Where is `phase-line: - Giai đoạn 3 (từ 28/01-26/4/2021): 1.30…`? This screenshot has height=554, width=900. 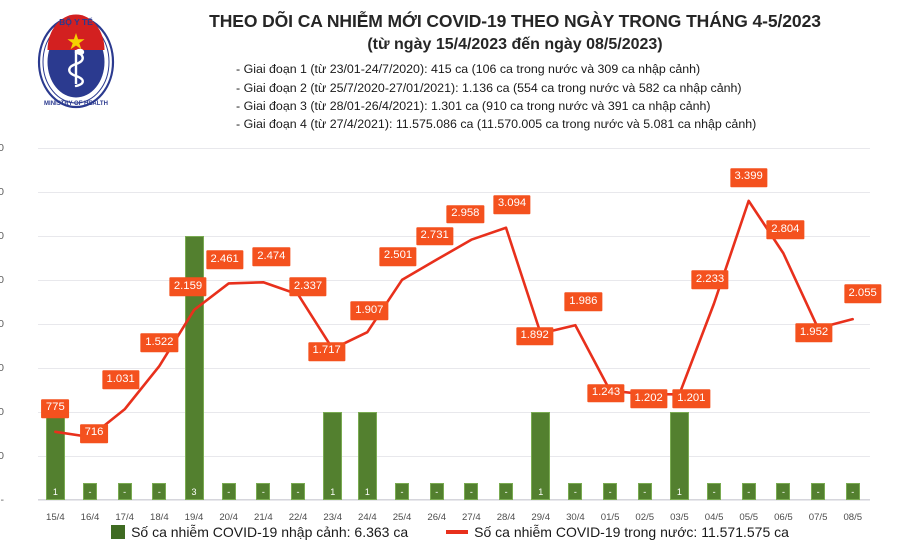 phase-line: - Giai đoạn 3 (từ 28/01-26/4/2021): 1.30… is located at coordinates (473, 105).